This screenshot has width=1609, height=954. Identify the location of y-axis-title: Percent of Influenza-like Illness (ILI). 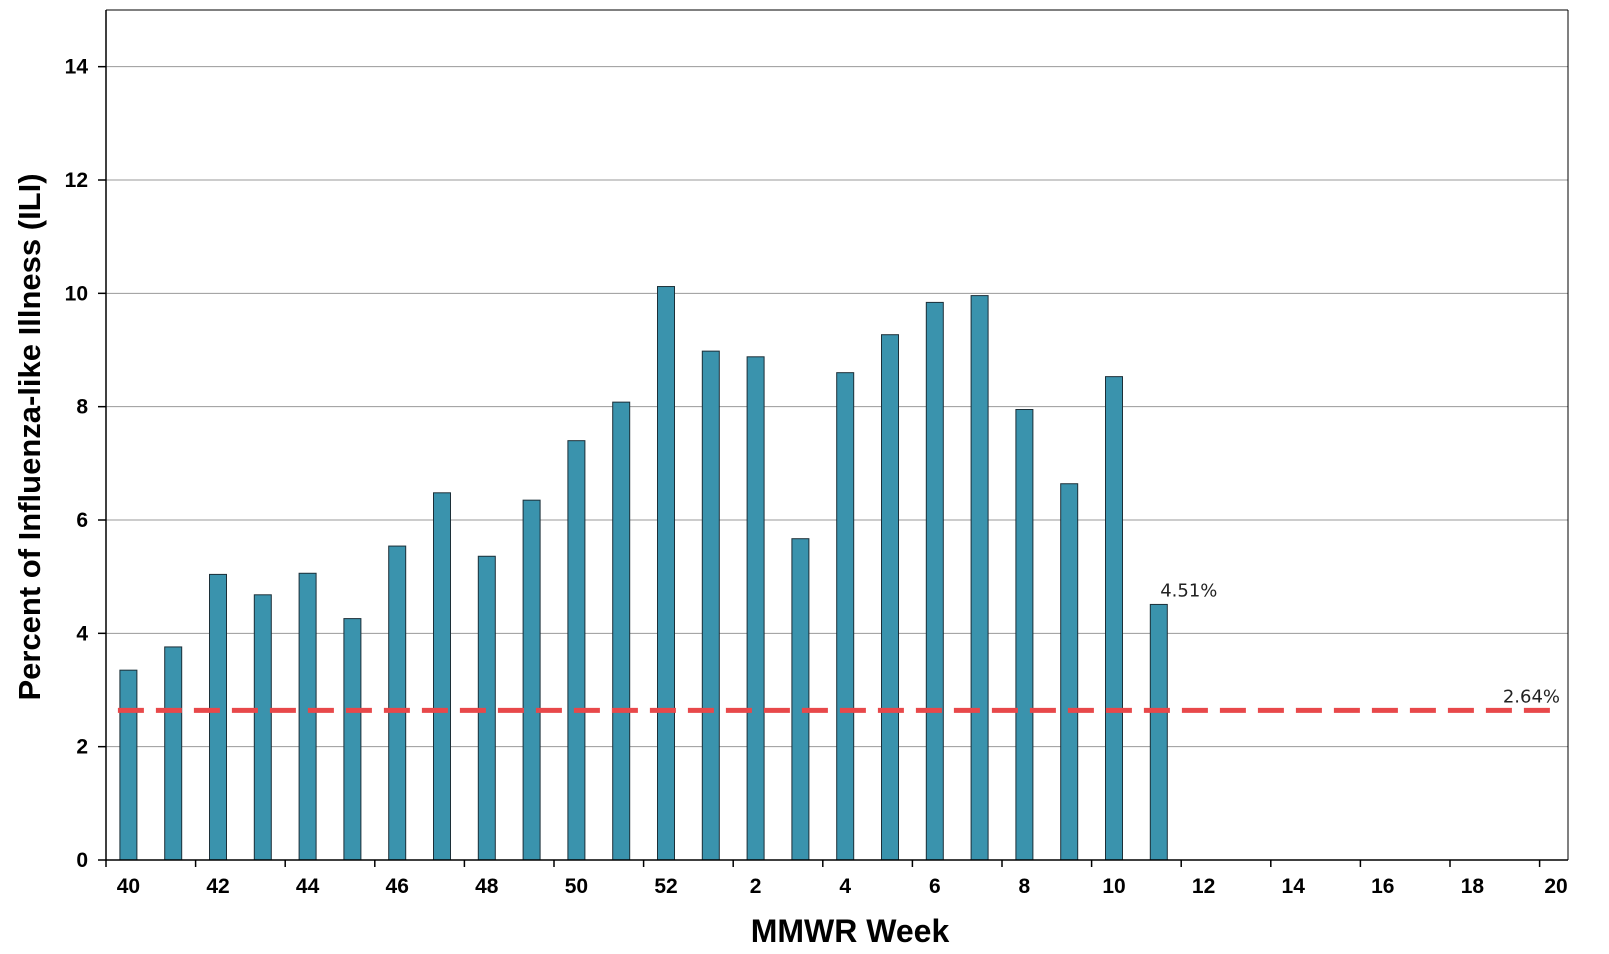
(29, 436).